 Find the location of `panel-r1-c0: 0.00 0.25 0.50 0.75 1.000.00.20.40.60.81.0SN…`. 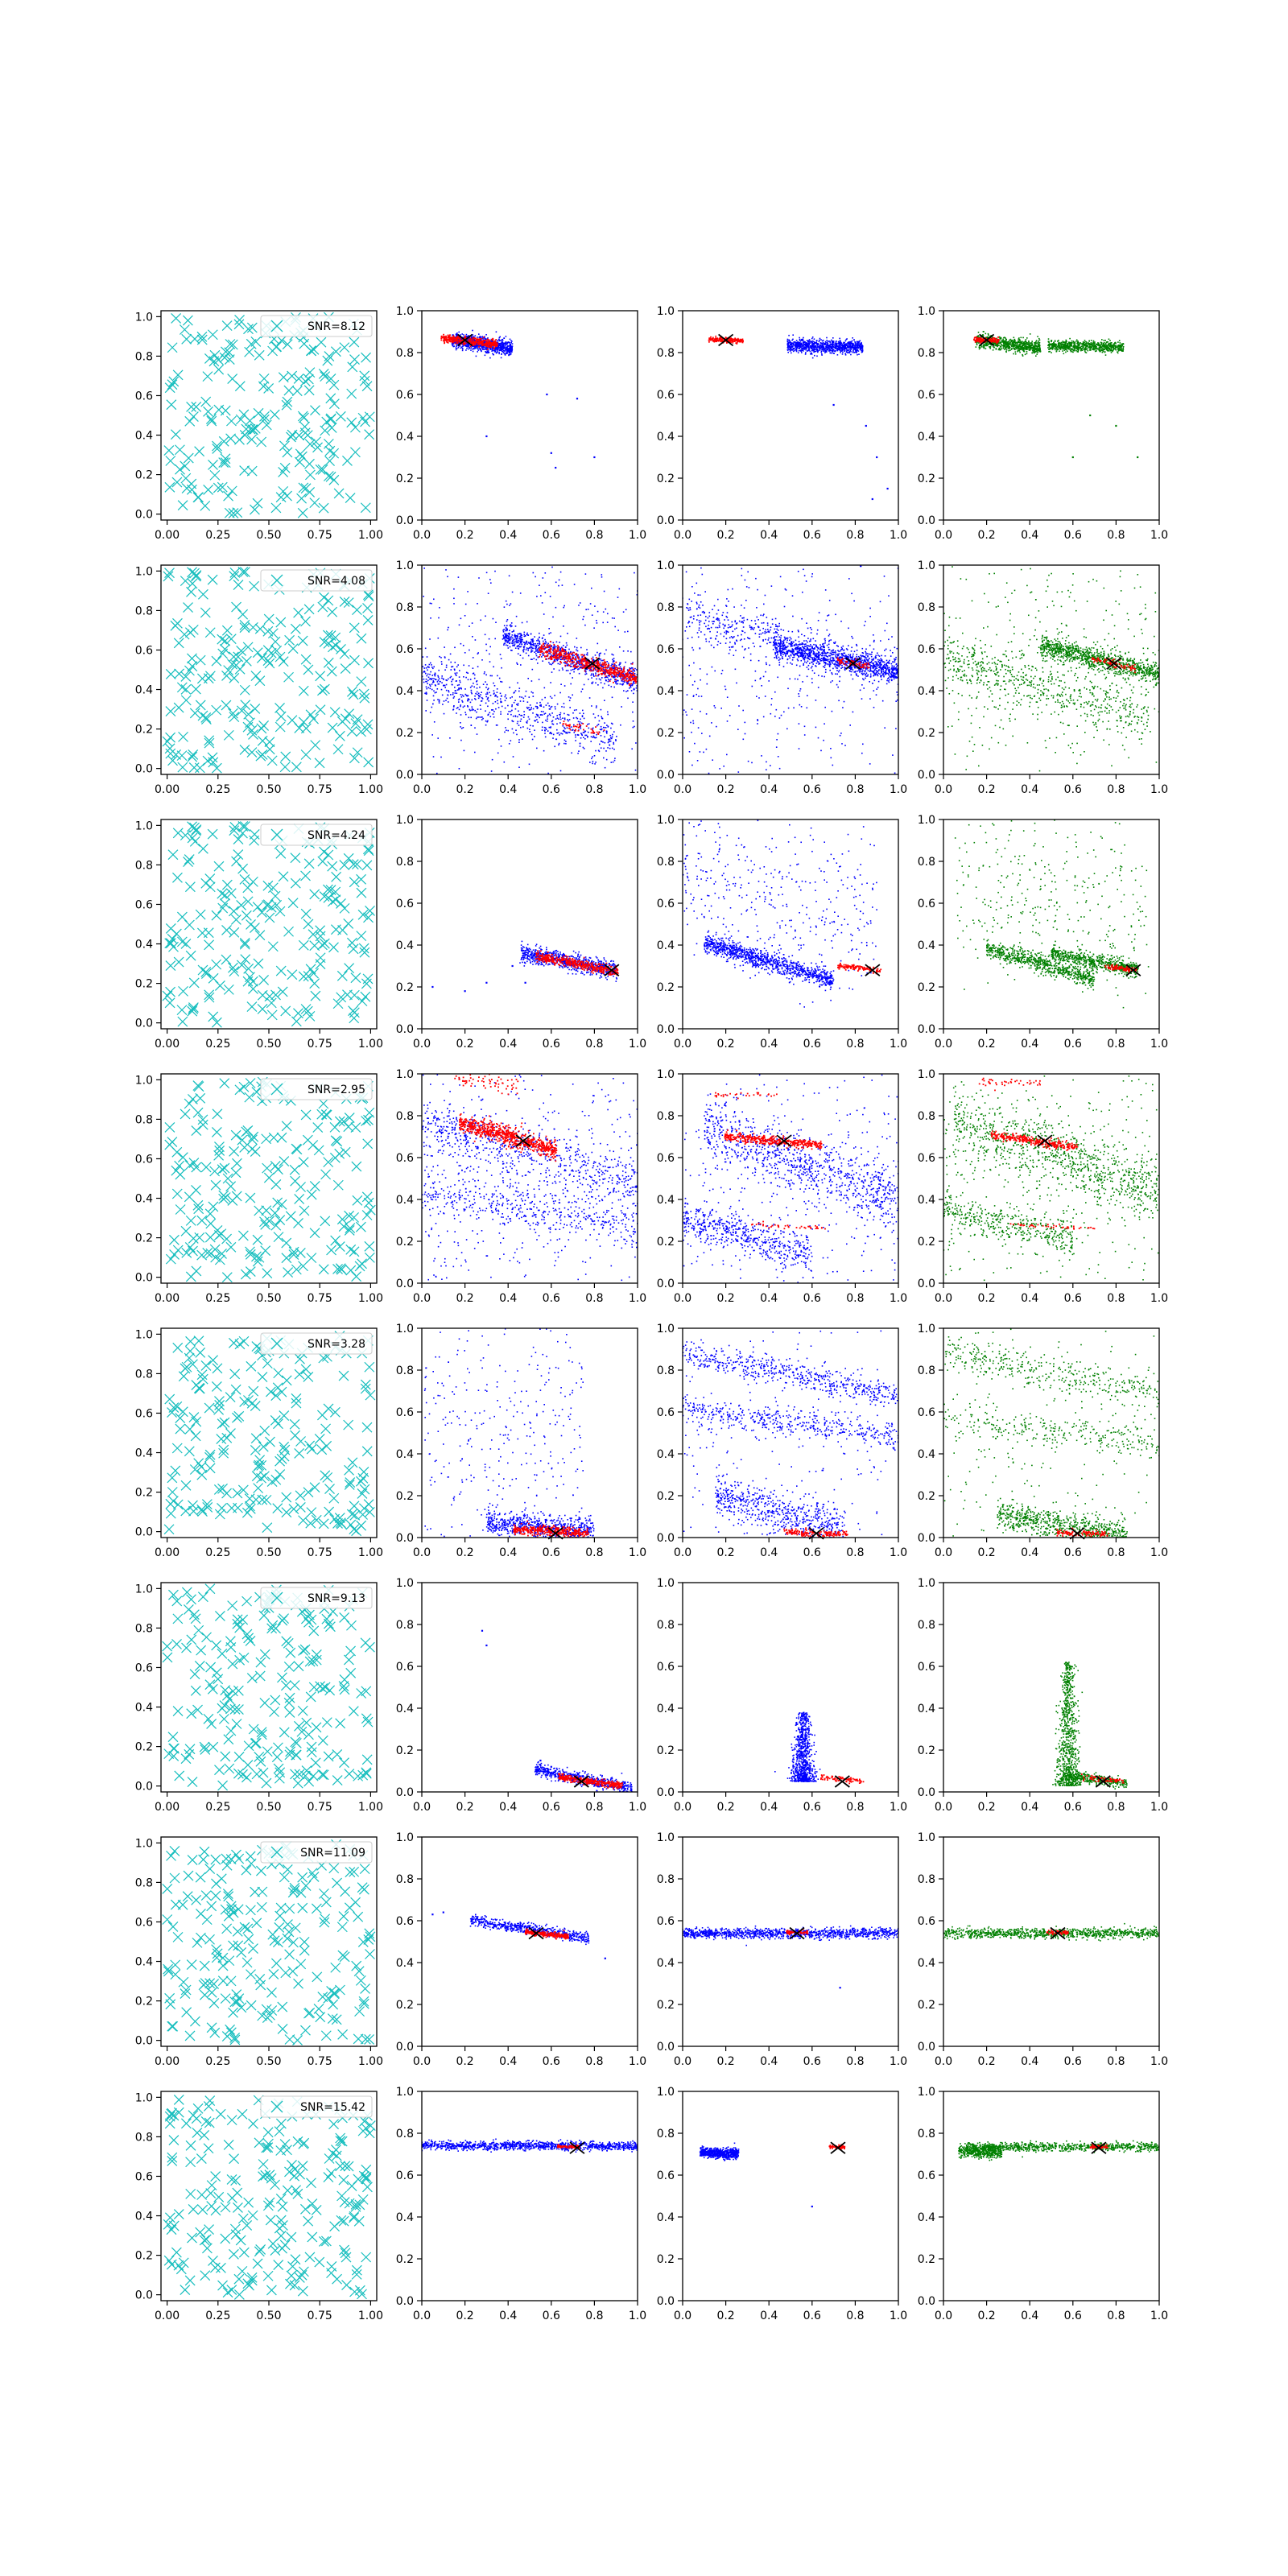

panel-r1-c0: 0.00 0.25 0.50 0.75 1.000.00.20.40.60.81.0SN… is located at coordinates (259, 680).